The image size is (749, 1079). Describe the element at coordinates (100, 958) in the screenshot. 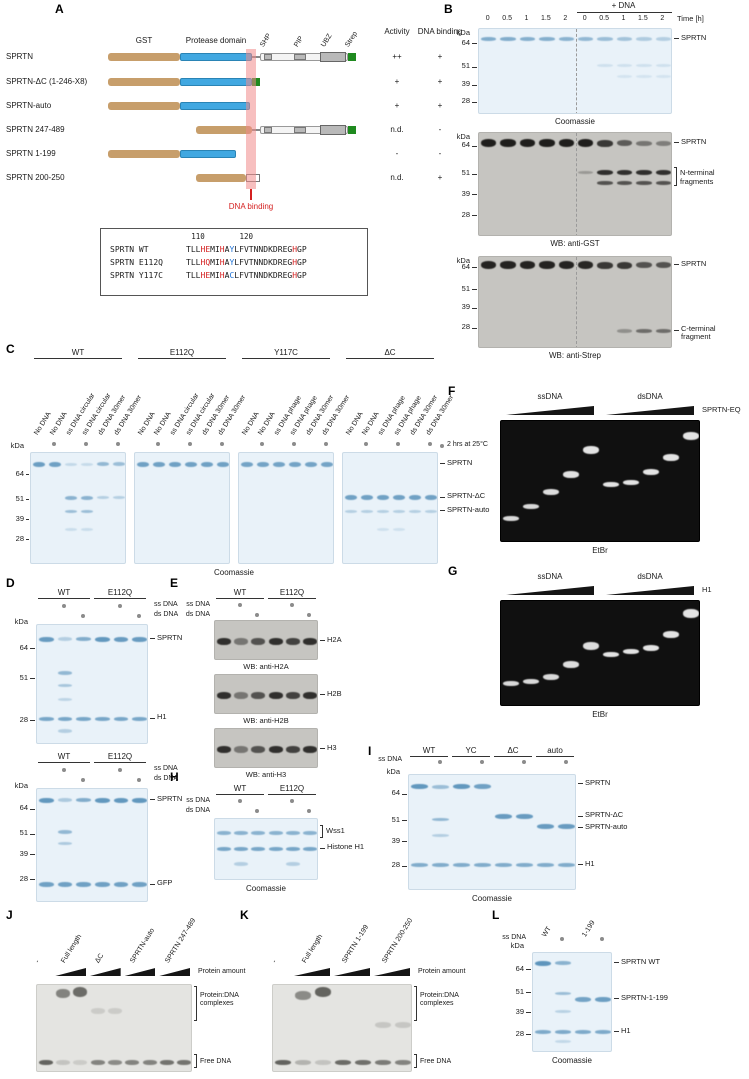

I see `shift-lane-title: ΔC` at that location.